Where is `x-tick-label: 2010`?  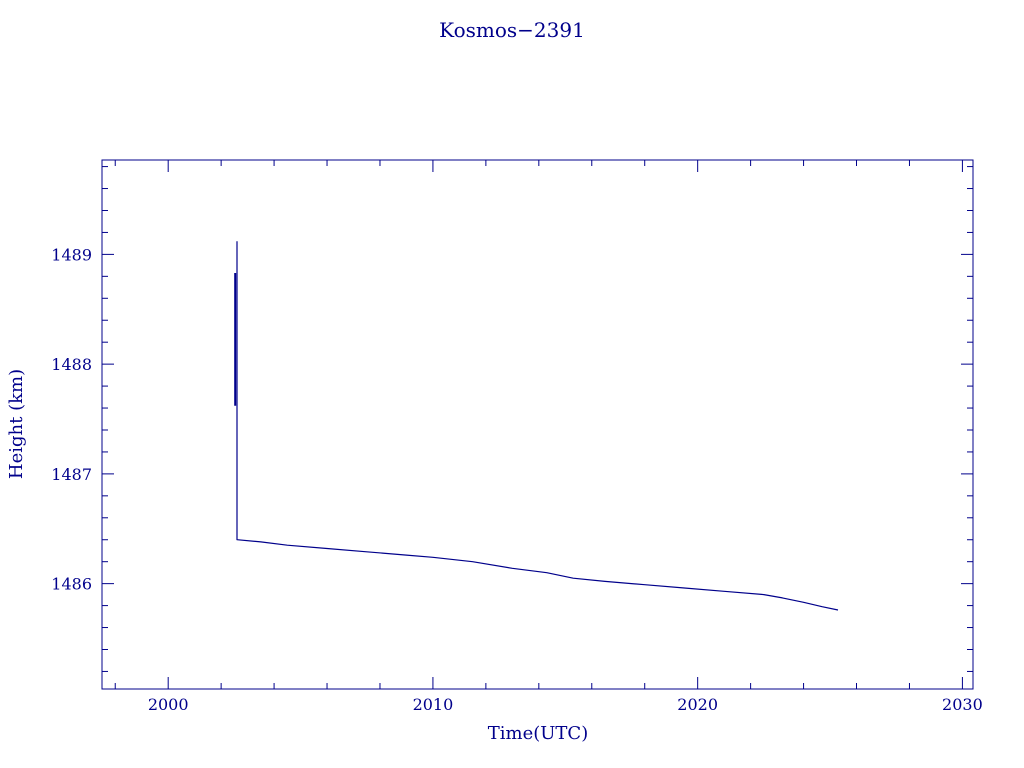
x-tick-label: 2010 is located at coordinates (433, 704).